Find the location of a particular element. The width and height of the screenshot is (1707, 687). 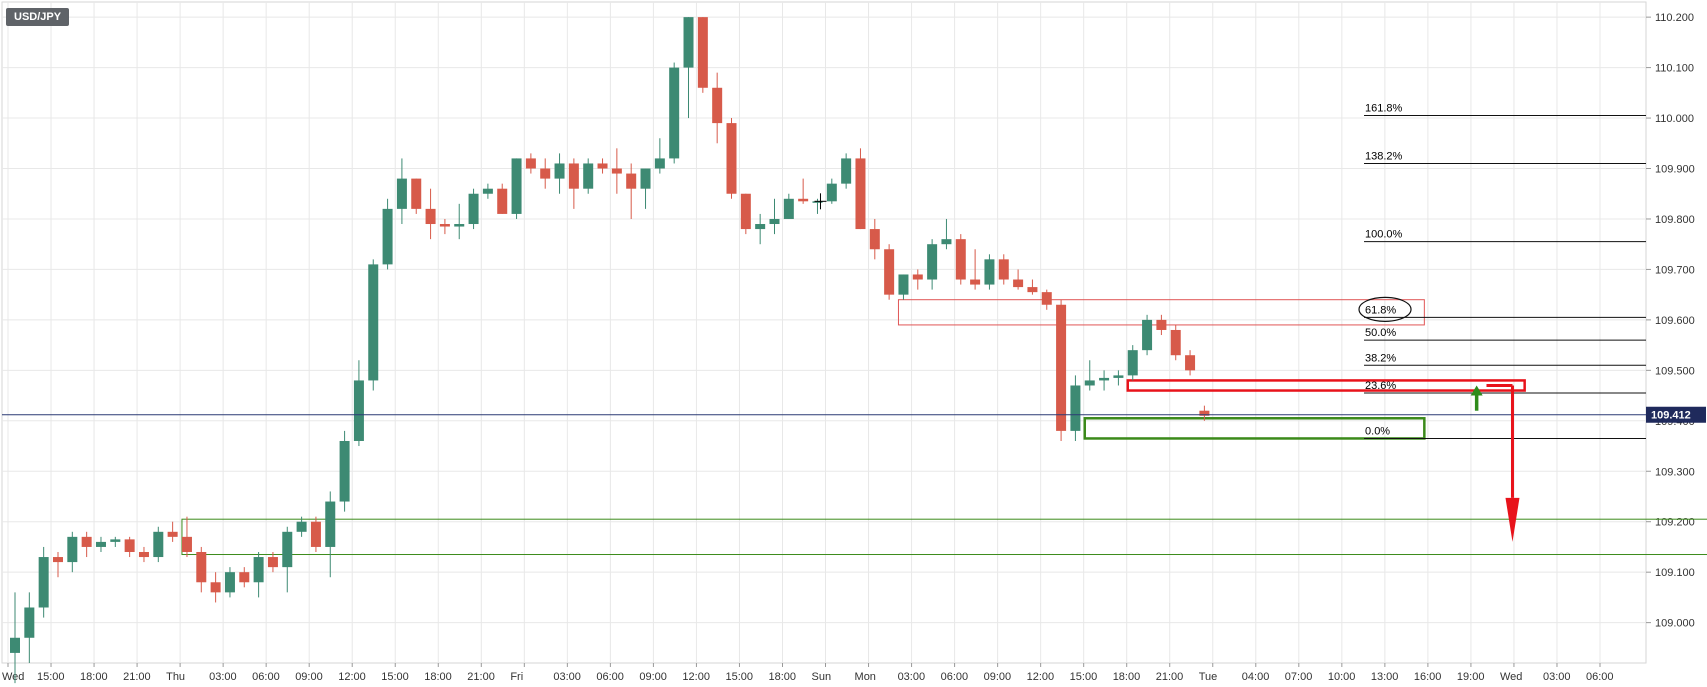

x-tick-label: 12:00 is located at coordinates (352, 677).